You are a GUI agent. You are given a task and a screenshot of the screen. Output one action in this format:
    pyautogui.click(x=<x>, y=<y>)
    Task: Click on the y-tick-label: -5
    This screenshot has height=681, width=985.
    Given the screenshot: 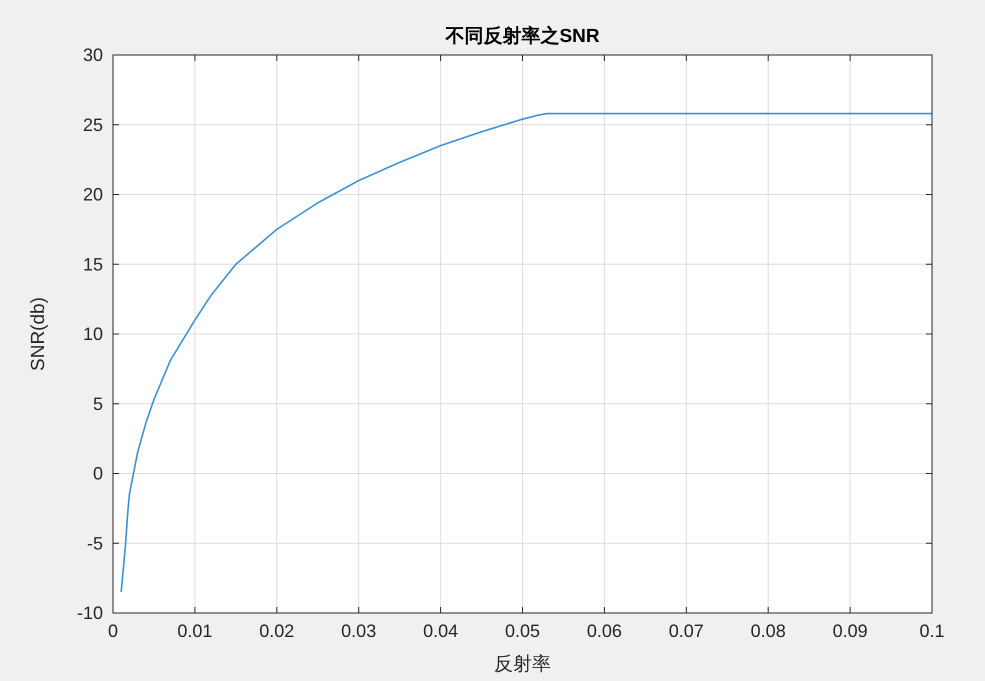 What is the action you would take?
    pyautogui.click(x=94, y=543)
    